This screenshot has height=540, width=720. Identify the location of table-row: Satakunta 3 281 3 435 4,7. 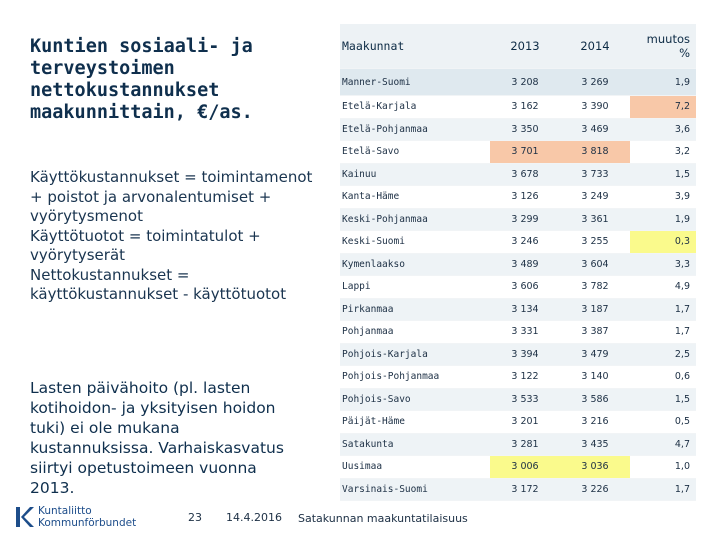
(518, 444).